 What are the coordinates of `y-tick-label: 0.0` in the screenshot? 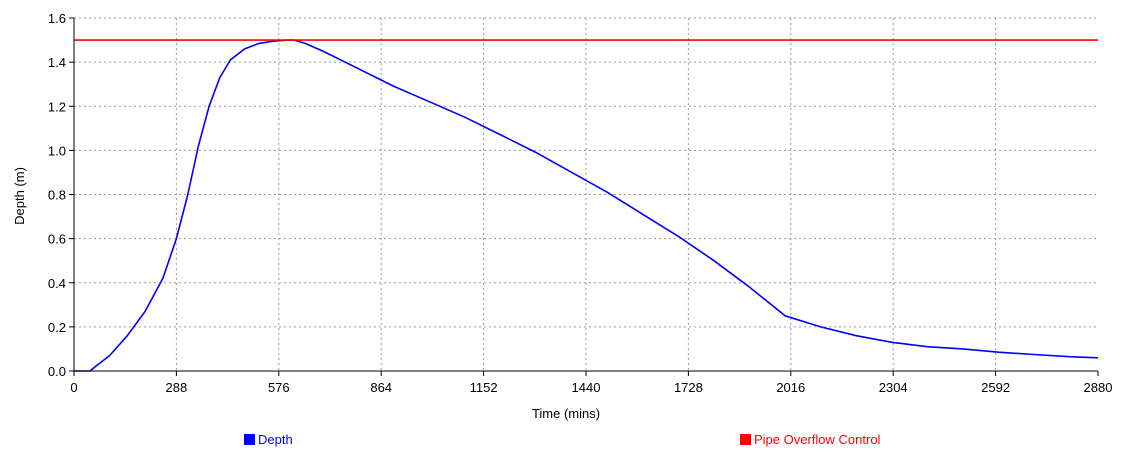 It's located at (57, 371).